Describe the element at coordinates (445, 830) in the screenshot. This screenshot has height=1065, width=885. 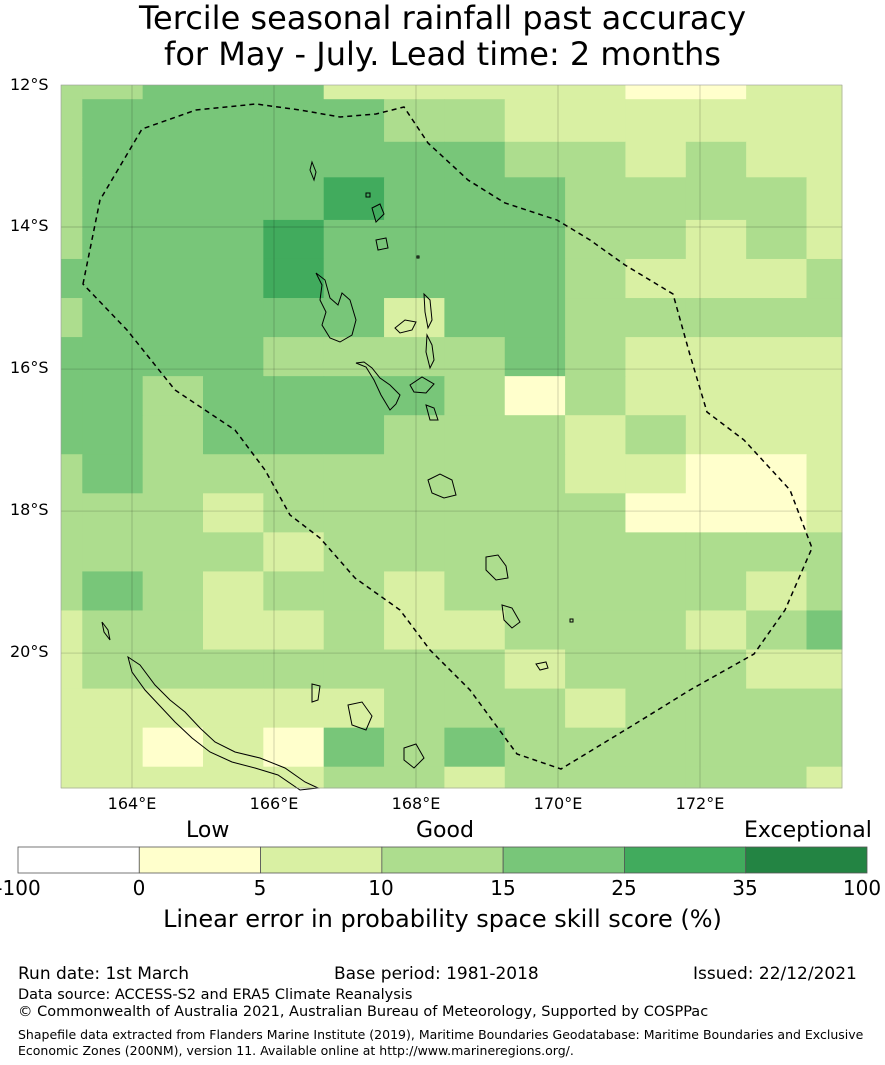
I see `colorbar-category-good: Good` at that location.